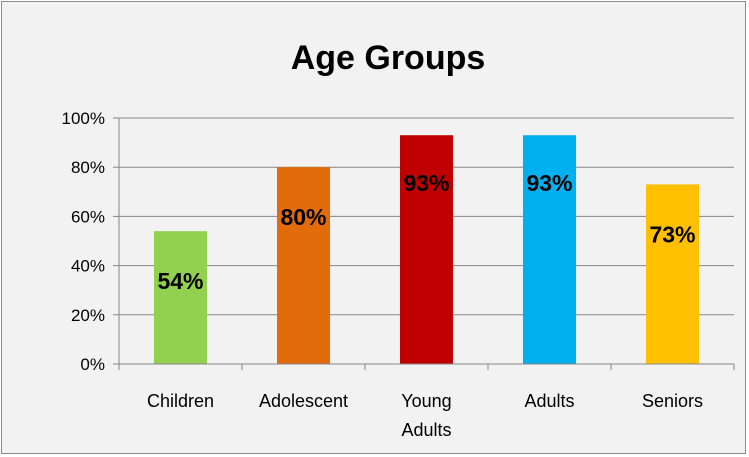  I want to click on data-label: 80%, so click(303, 217).